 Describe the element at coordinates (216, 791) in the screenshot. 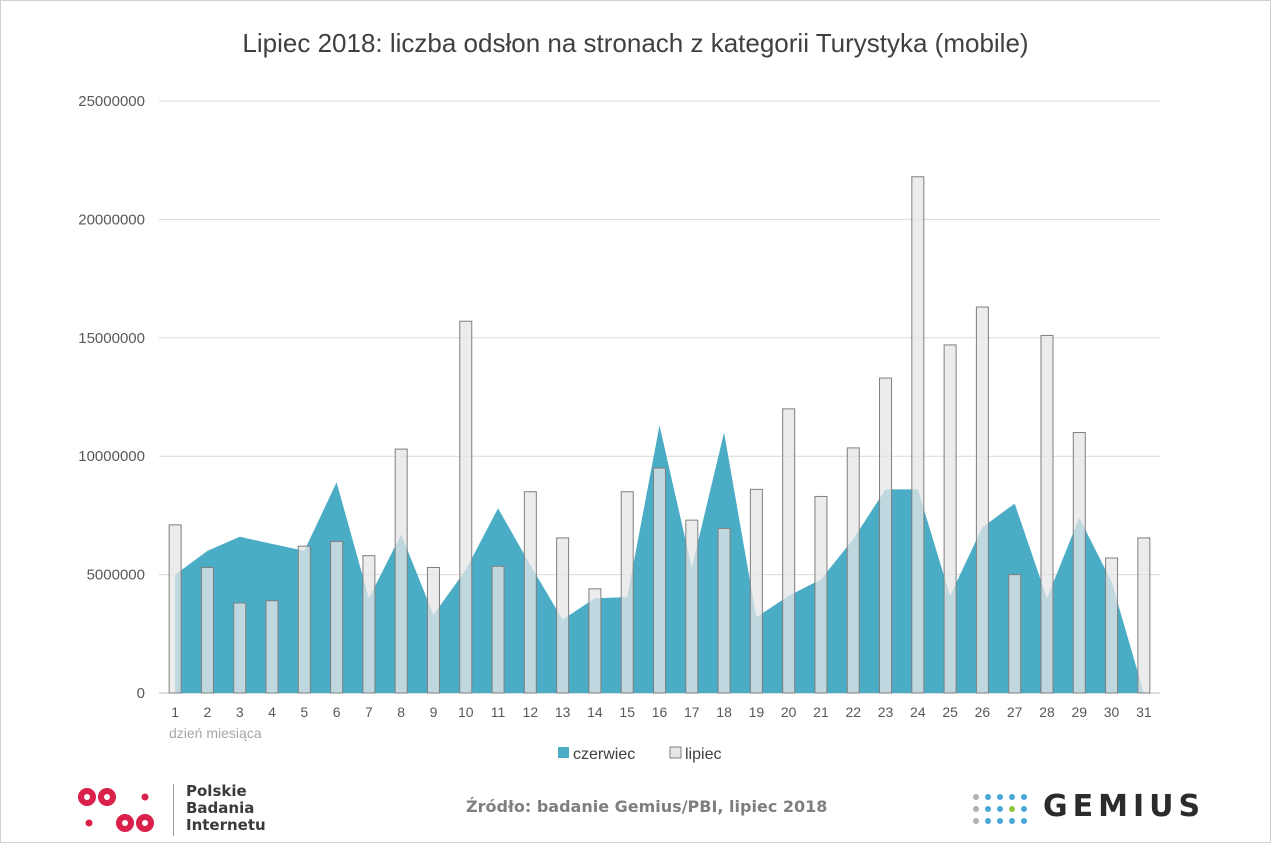

I see `pbi-logo-line: Polskie` at that location.